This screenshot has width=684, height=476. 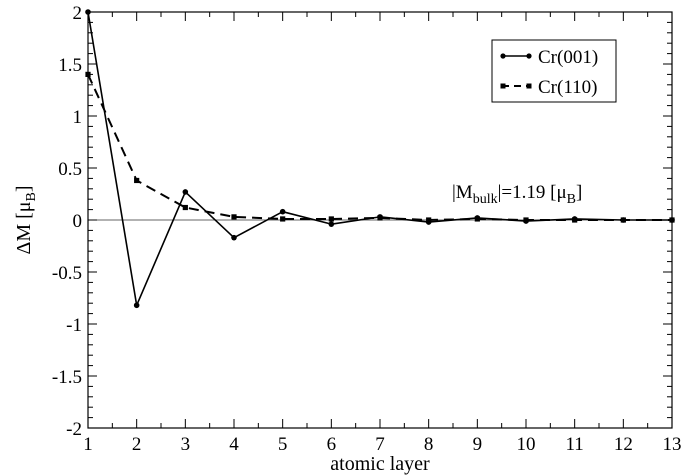 I want to click on x-tick-label: 6, so click(x=332, y=444).